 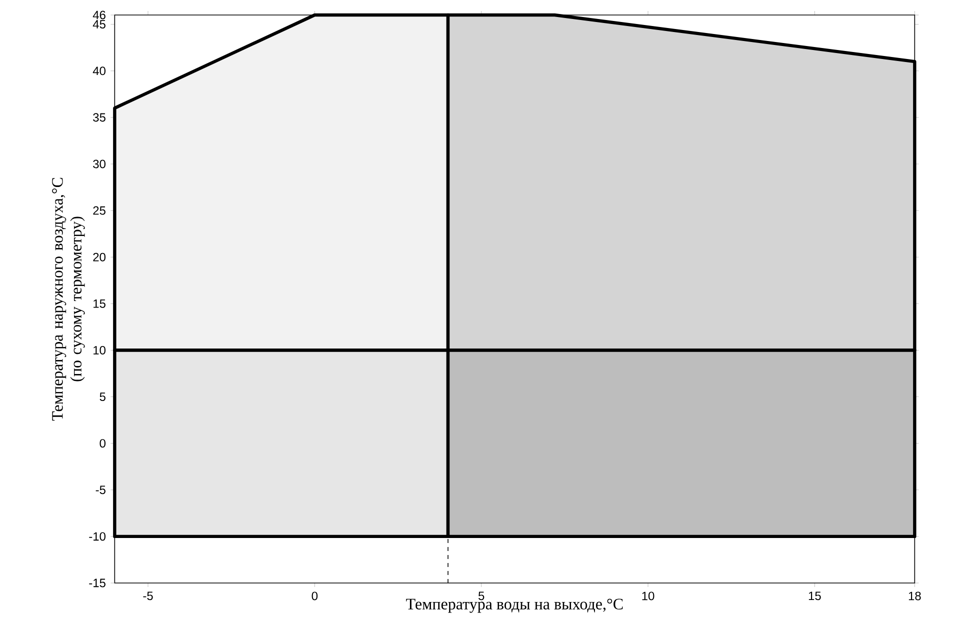 What do you see at coordinates (97, 583) in the screenshot?
I see `y-tick-label: -15` at bounding box center [97, 583].